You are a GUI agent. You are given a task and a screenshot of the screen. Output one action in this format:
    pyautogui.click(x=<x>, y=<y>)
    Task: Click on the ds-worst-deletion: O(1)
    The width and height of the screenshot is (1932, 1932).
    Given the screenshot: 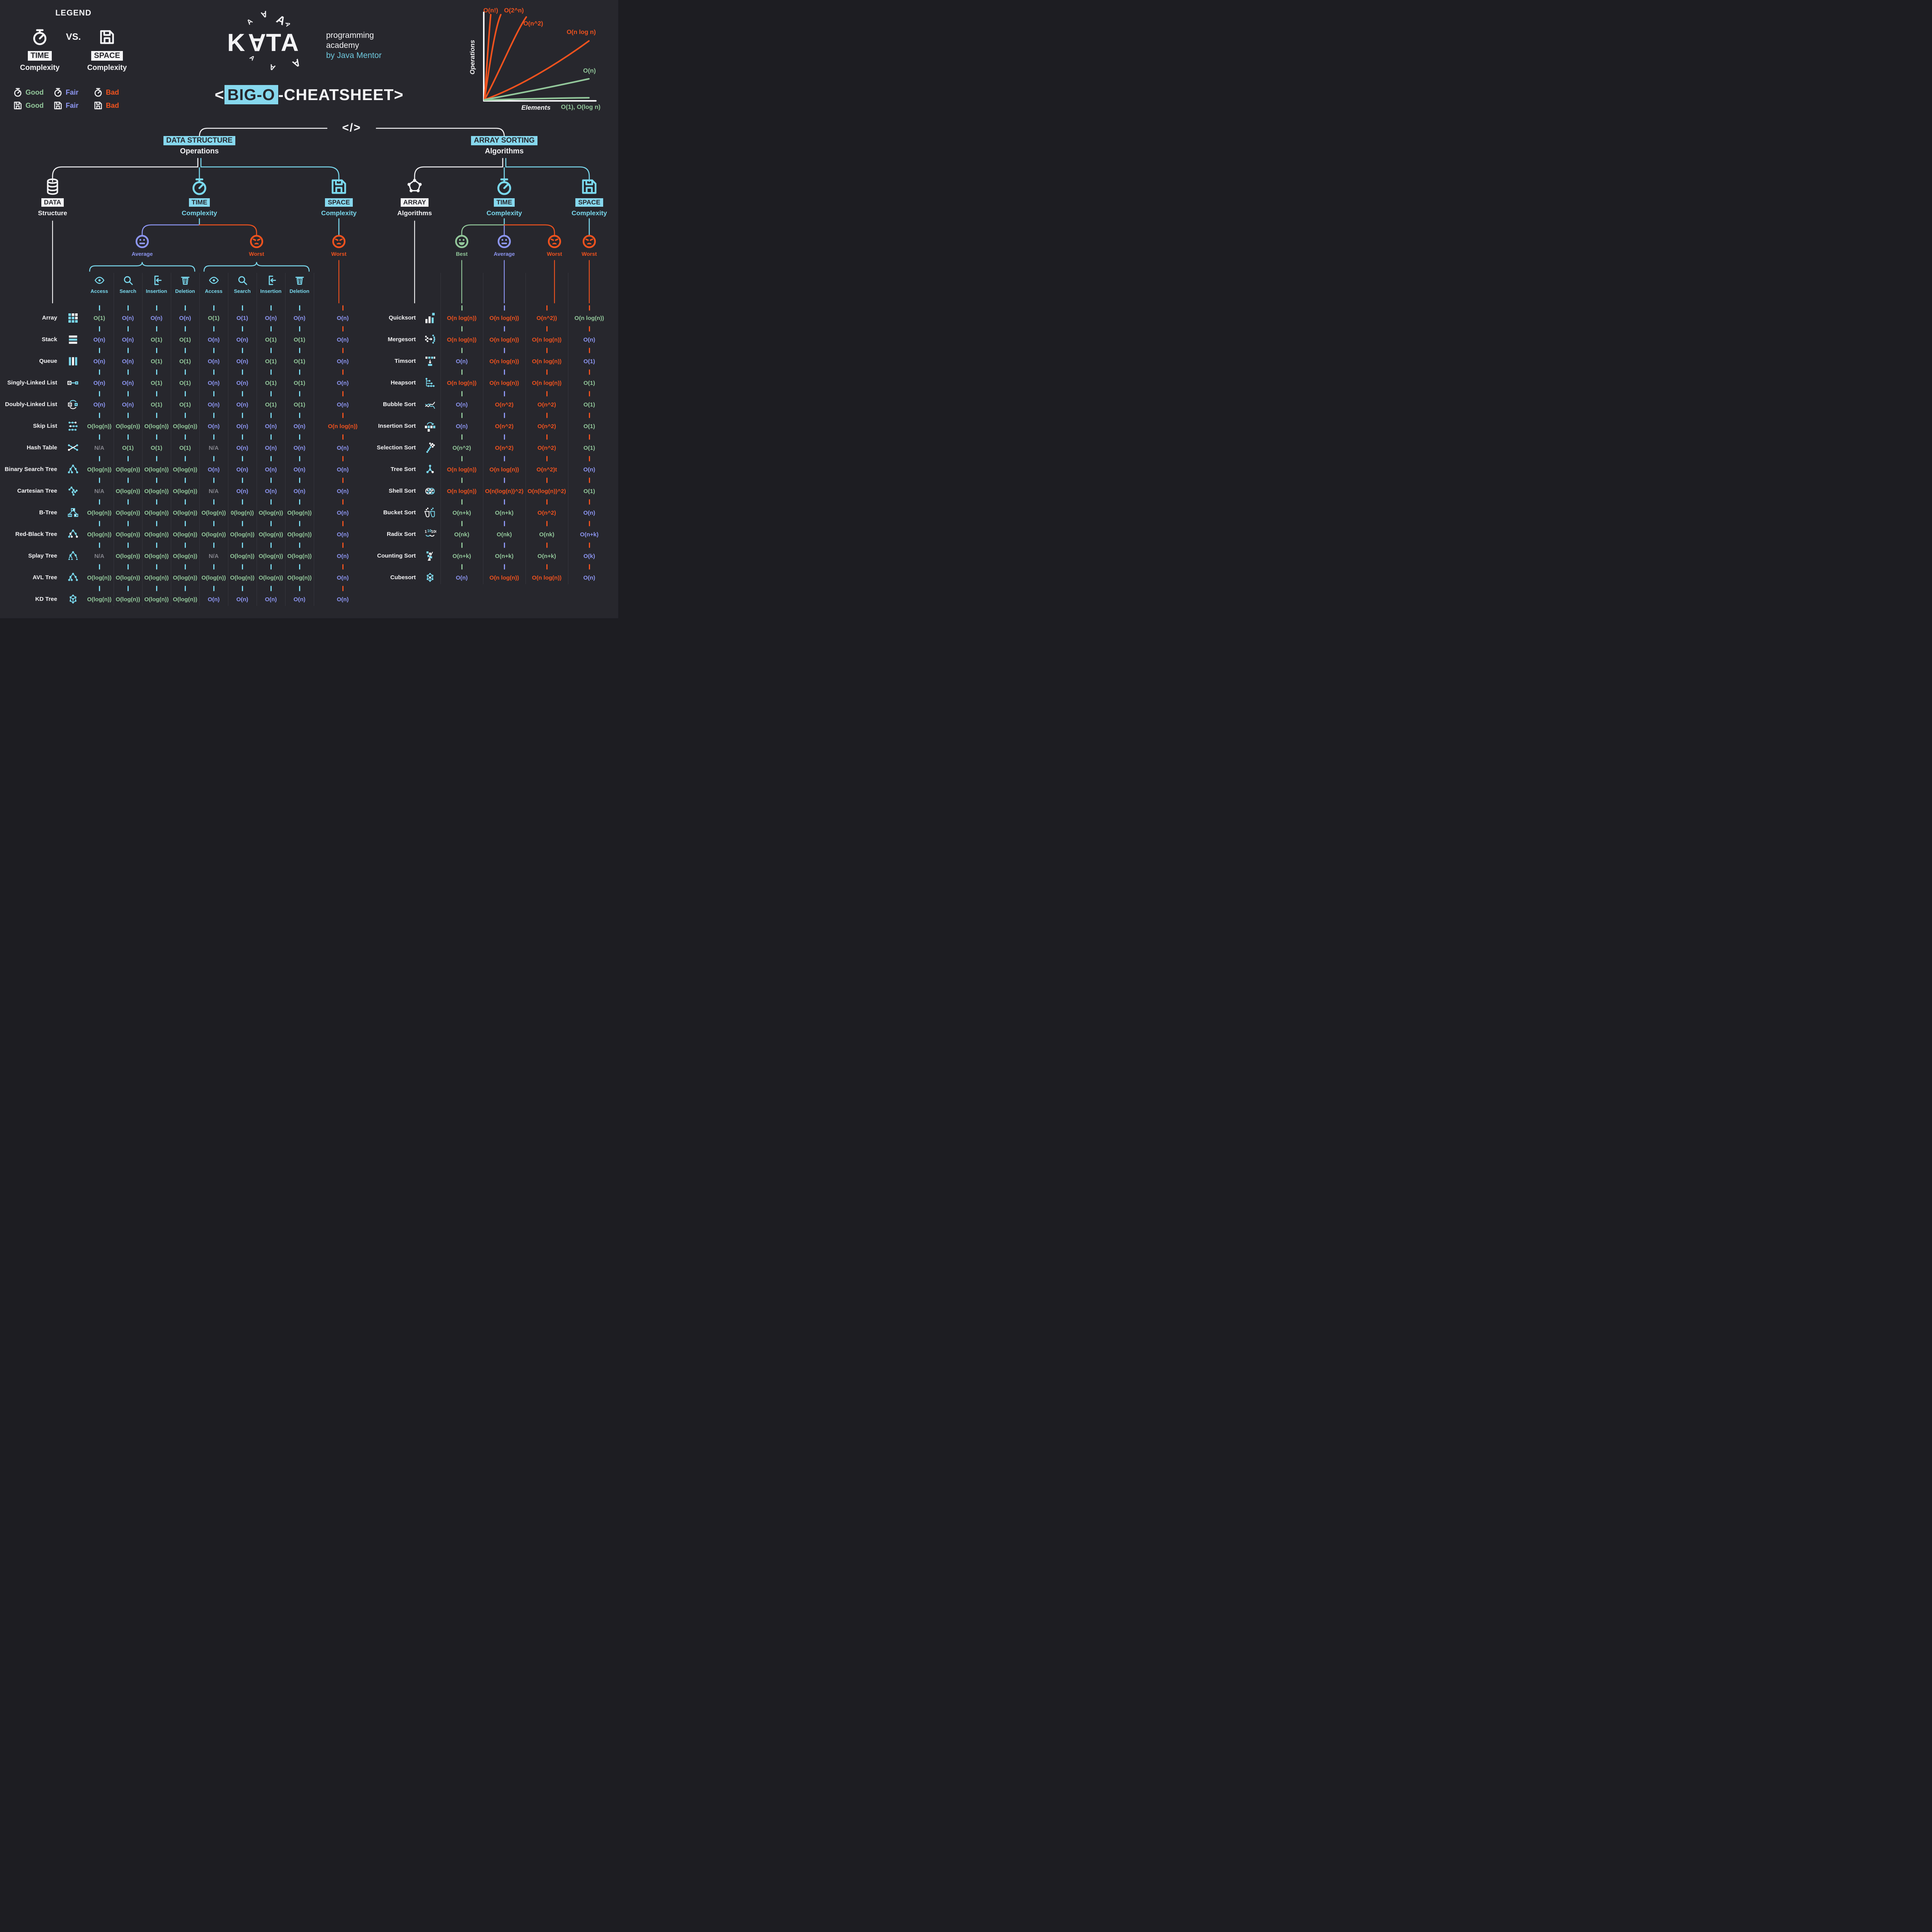 What is the action you would take?
    pyautogui.click(x=300, y=383)
    